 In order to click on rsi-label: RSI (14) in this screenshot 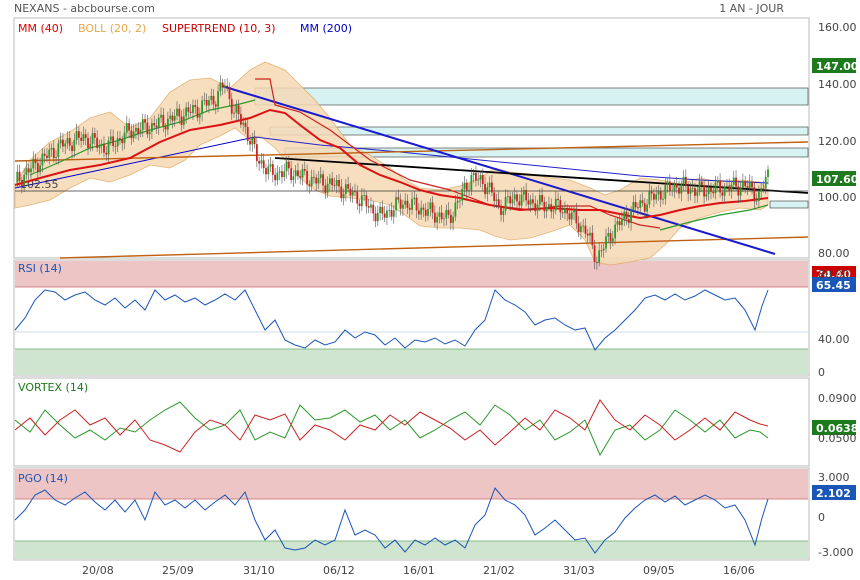, I will do `click(40, 268)`.